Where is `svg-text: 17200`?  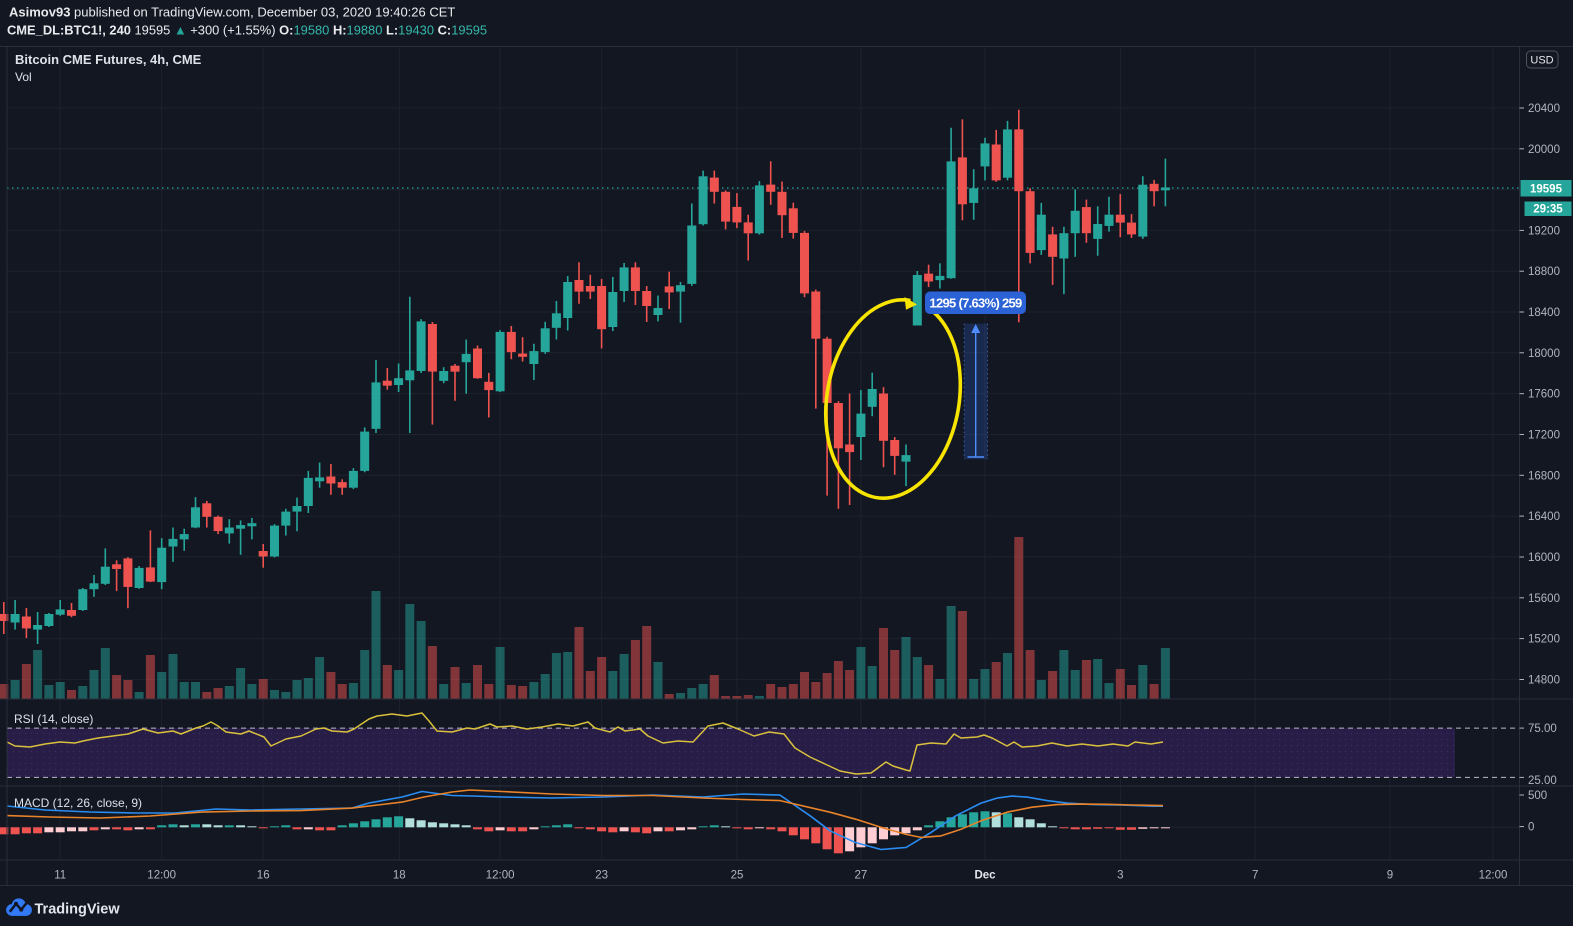 svg-text: 17200 is located at coordinates (1544, 436).